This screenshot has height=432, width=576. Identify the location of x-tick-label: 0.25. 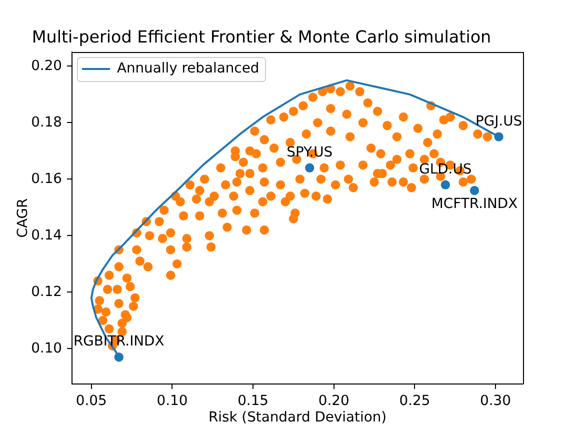
(414, 400).